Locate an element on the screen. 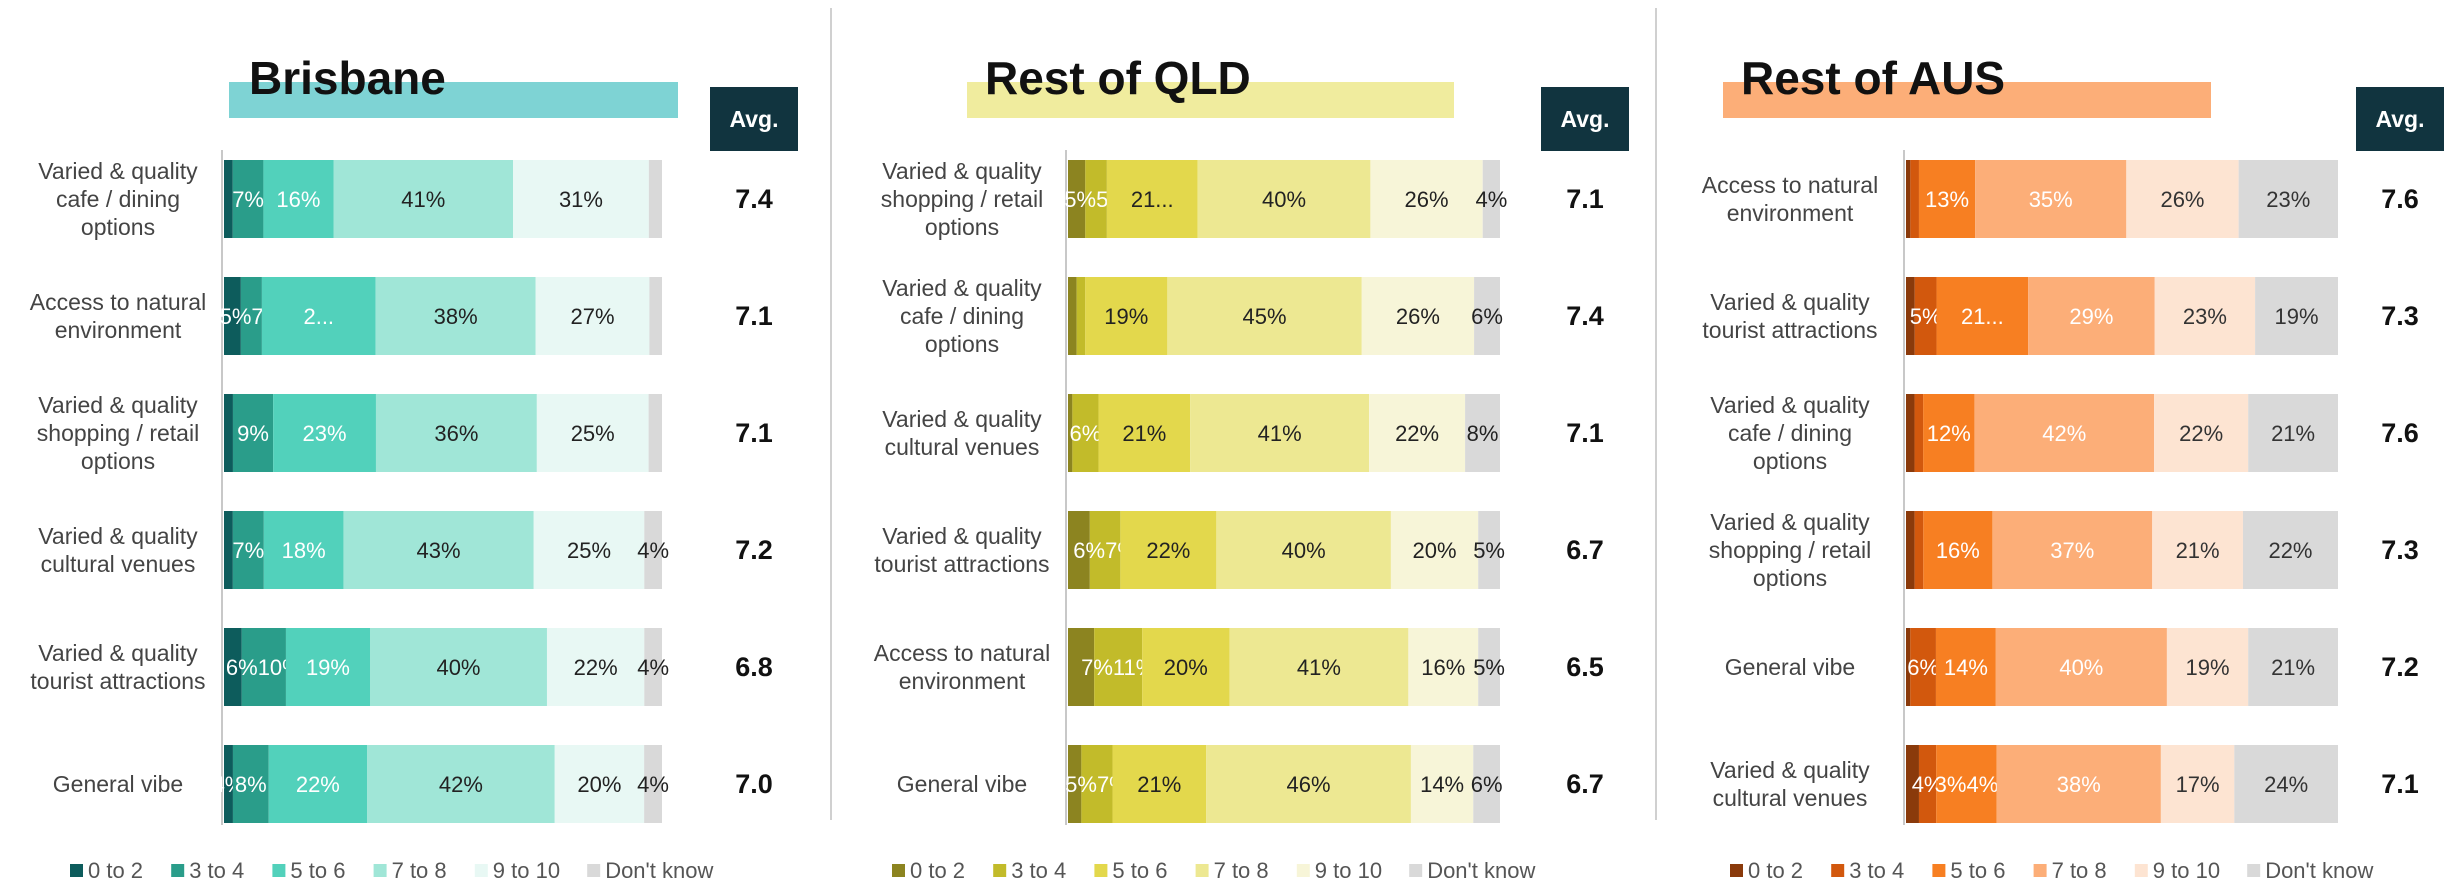 This screenshot has height=892, width=2456. data-label: 3%4% is located at coordinates (1967, 784).